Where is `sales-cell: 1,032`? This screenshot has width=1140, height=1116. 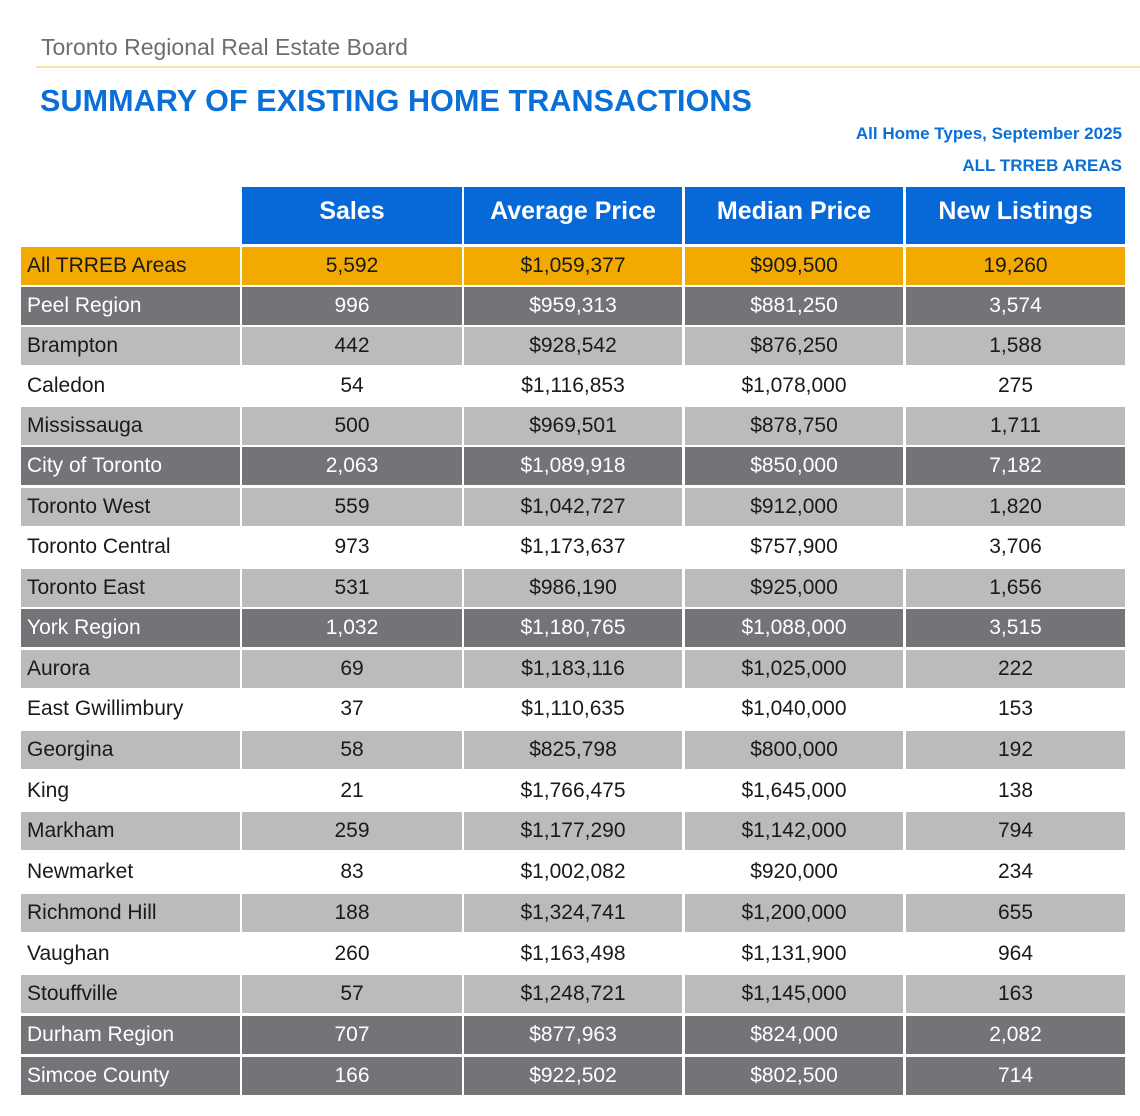
sales-cell: 1,032 is located at coordinates (352, 628).